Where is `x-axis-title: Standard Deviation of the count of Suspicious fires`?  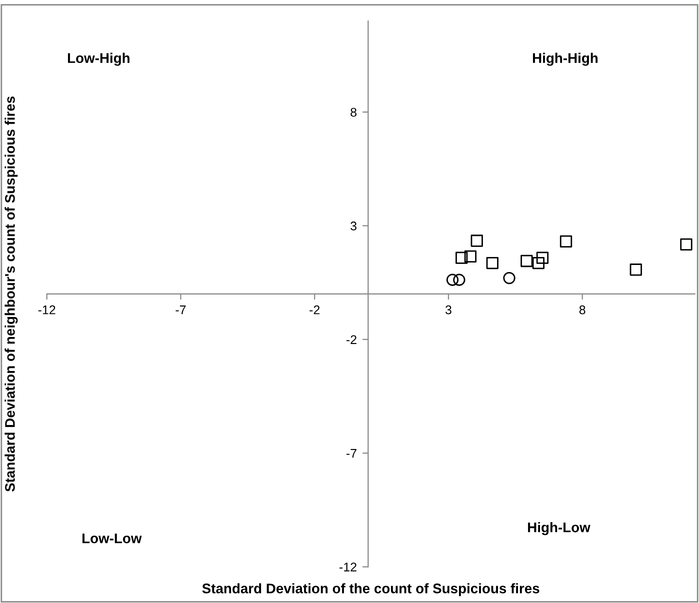
x-axis-title: Standard Deviation of the count of Suspicious fires is located at coordinates (371, 589).